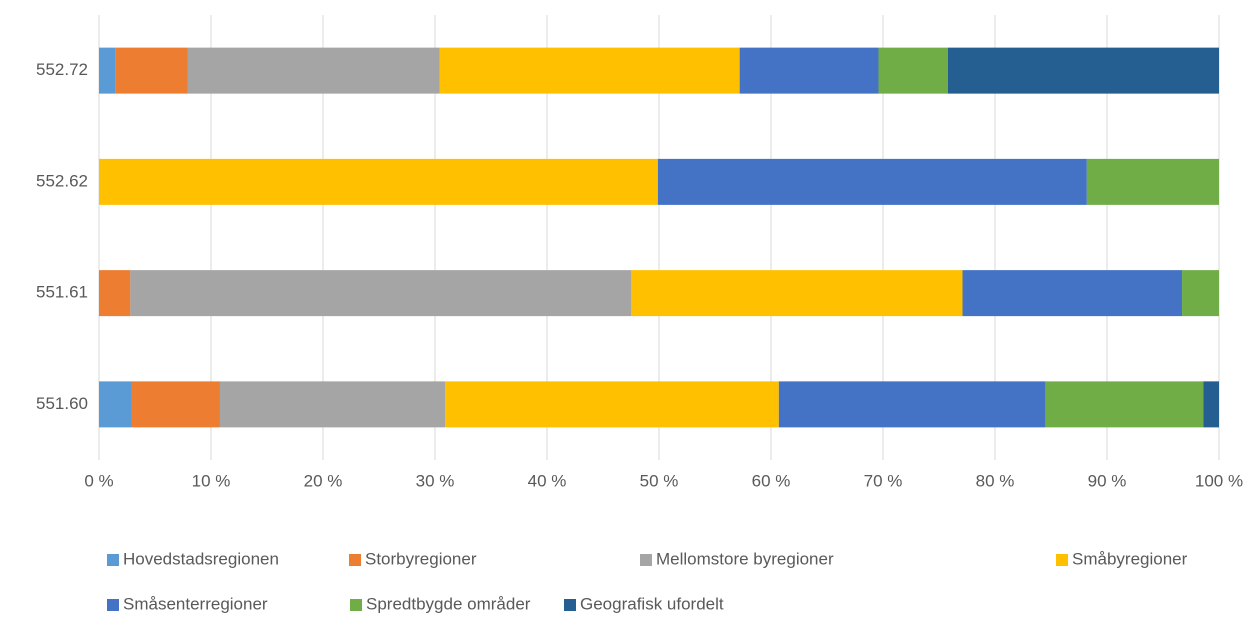  Describe the element at coordinates (323, 480) in the screenshot. I see `x-tick-label: 20 %` at that location.